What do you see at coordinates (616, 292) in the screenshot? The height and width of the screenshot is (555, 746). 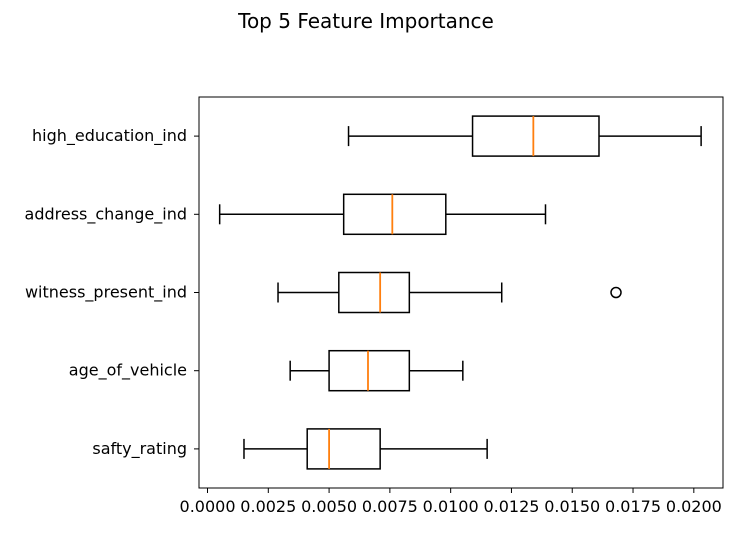 I see `outlier-point` at bounding box center [616, 292].